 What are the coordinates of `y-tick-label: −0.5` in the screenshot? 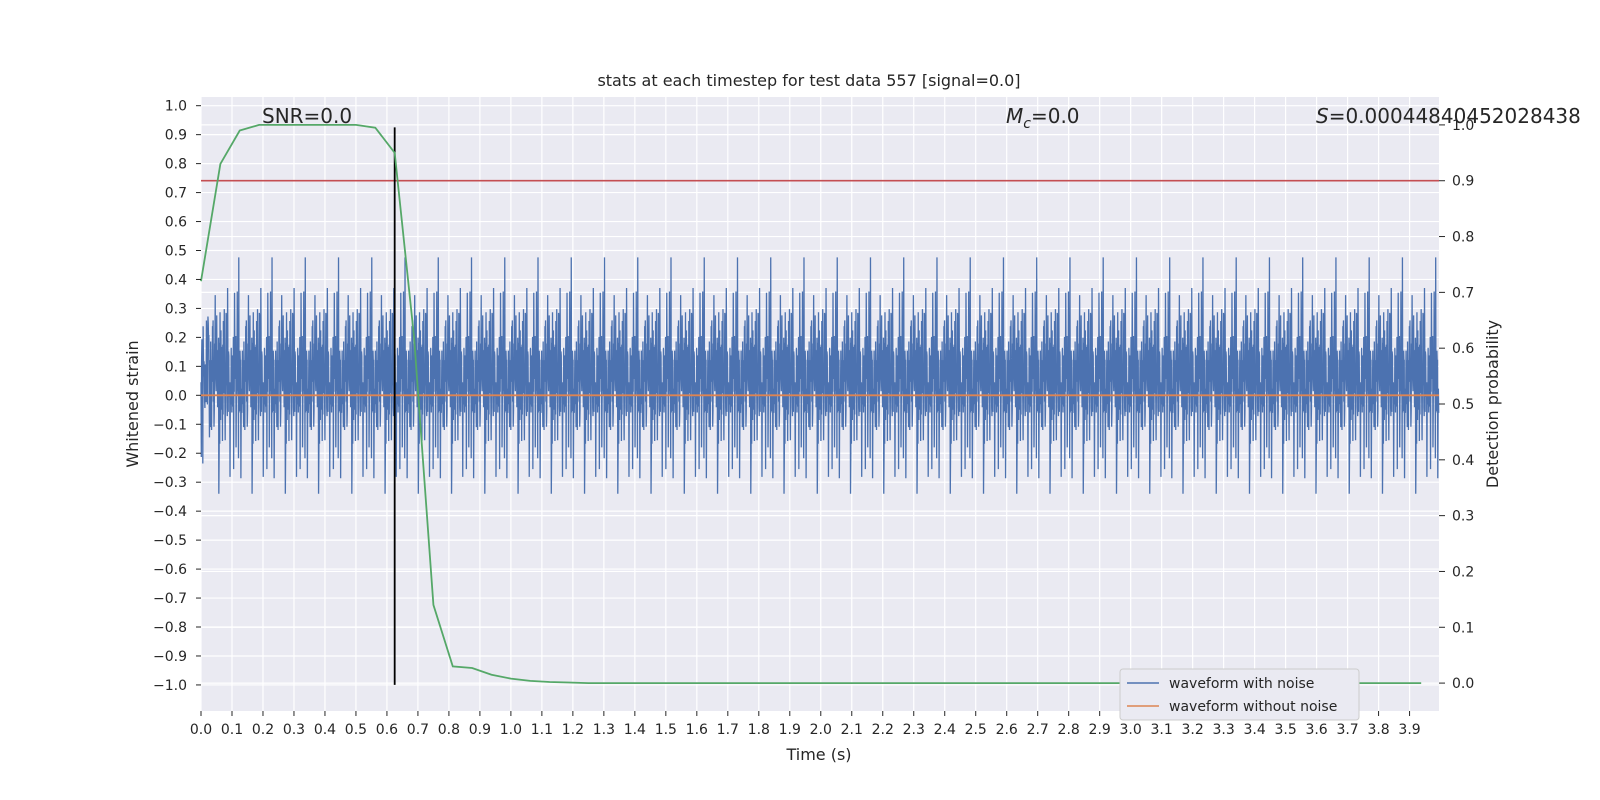 It's located at (170, 541).